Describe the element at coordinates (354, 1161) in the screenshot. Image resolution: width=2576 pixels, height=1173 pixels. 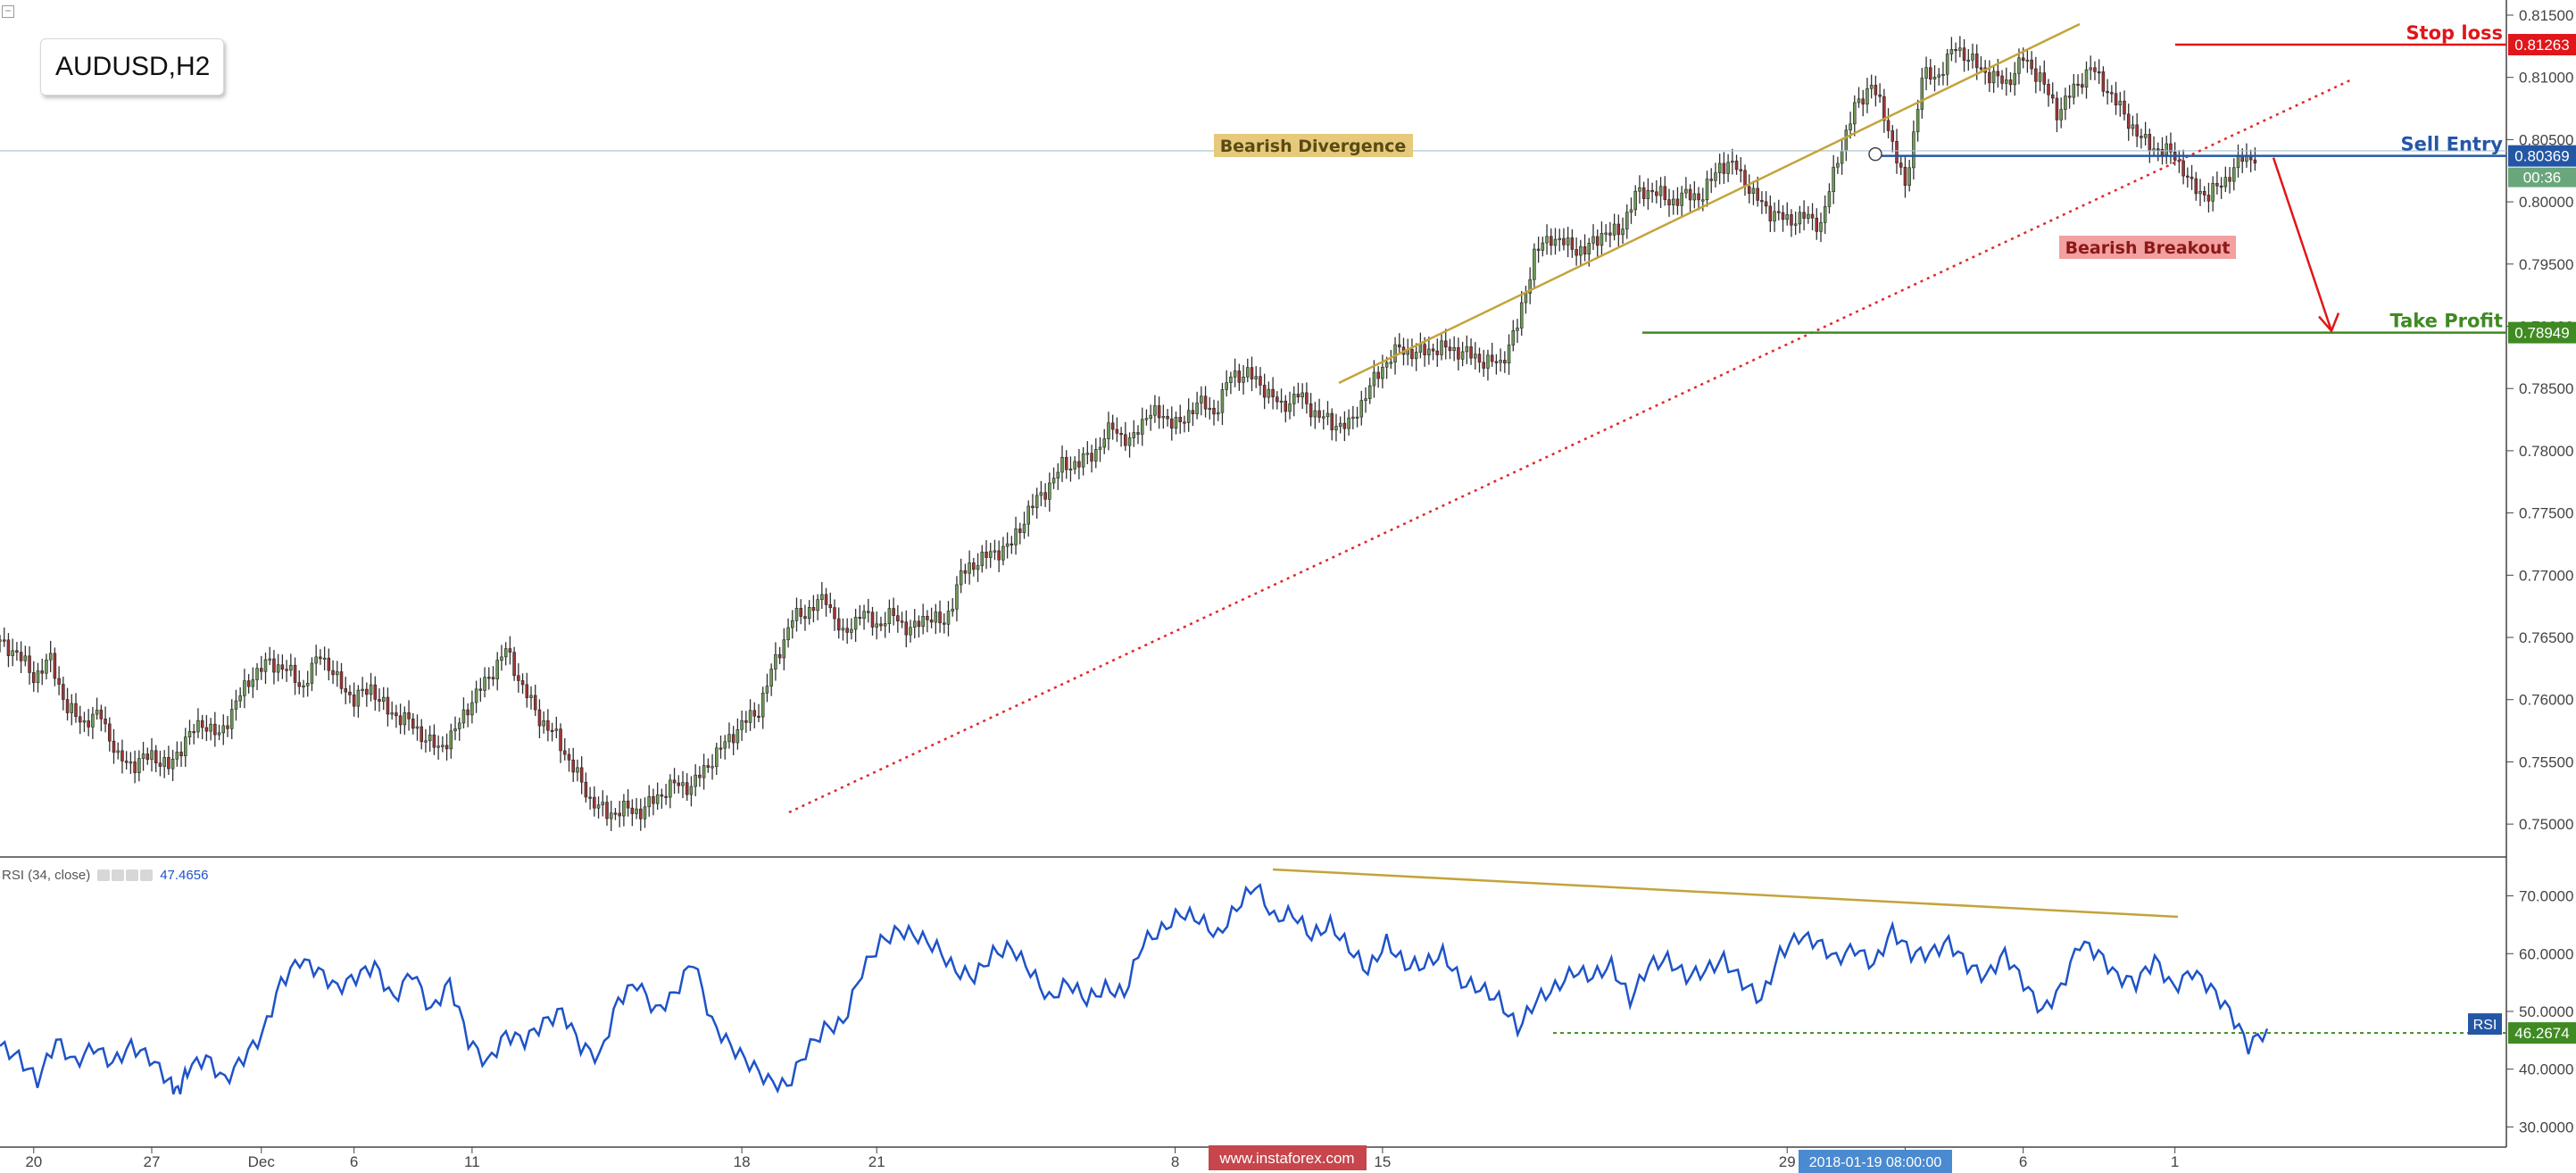
I see `time-tick-label: 6` at that location.